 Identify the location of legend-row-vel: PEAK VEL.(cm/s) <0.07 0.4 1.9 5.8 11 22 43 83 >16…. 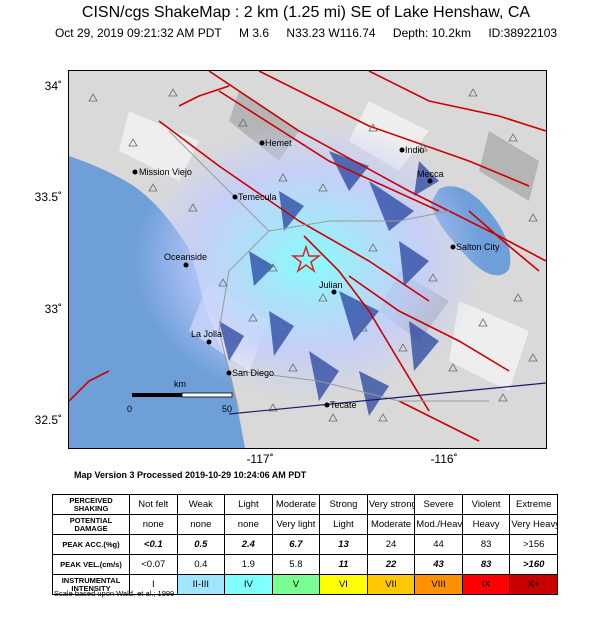
(305, 564).